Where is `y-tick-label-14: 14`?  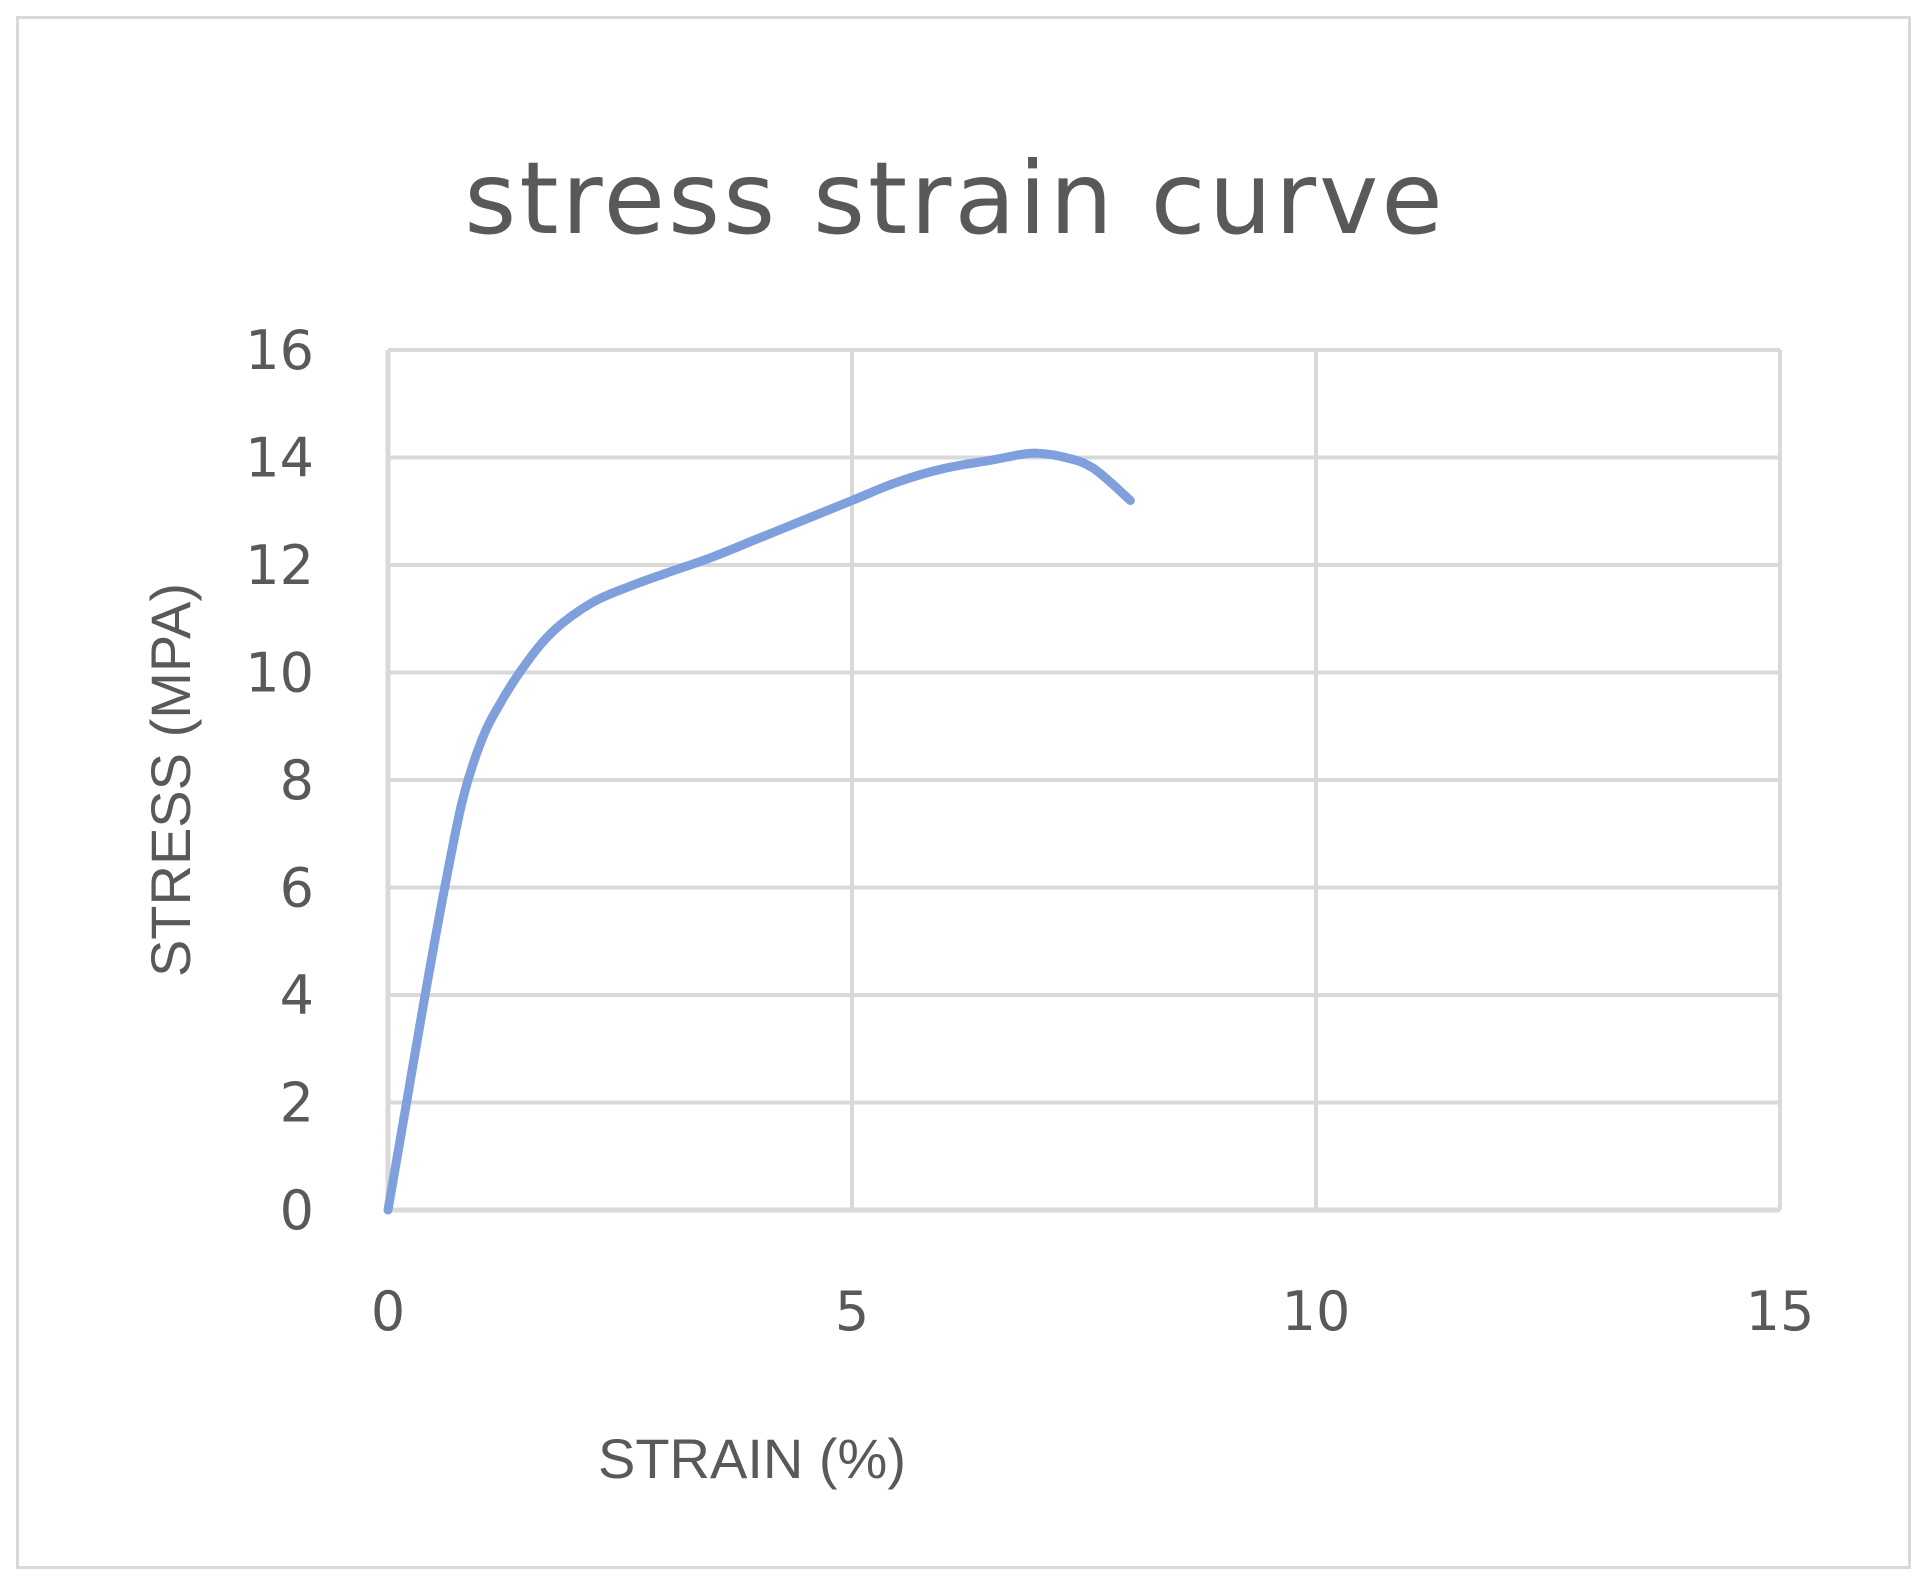
y-tick-label-14: 14 is located at coordinates (279, 458).